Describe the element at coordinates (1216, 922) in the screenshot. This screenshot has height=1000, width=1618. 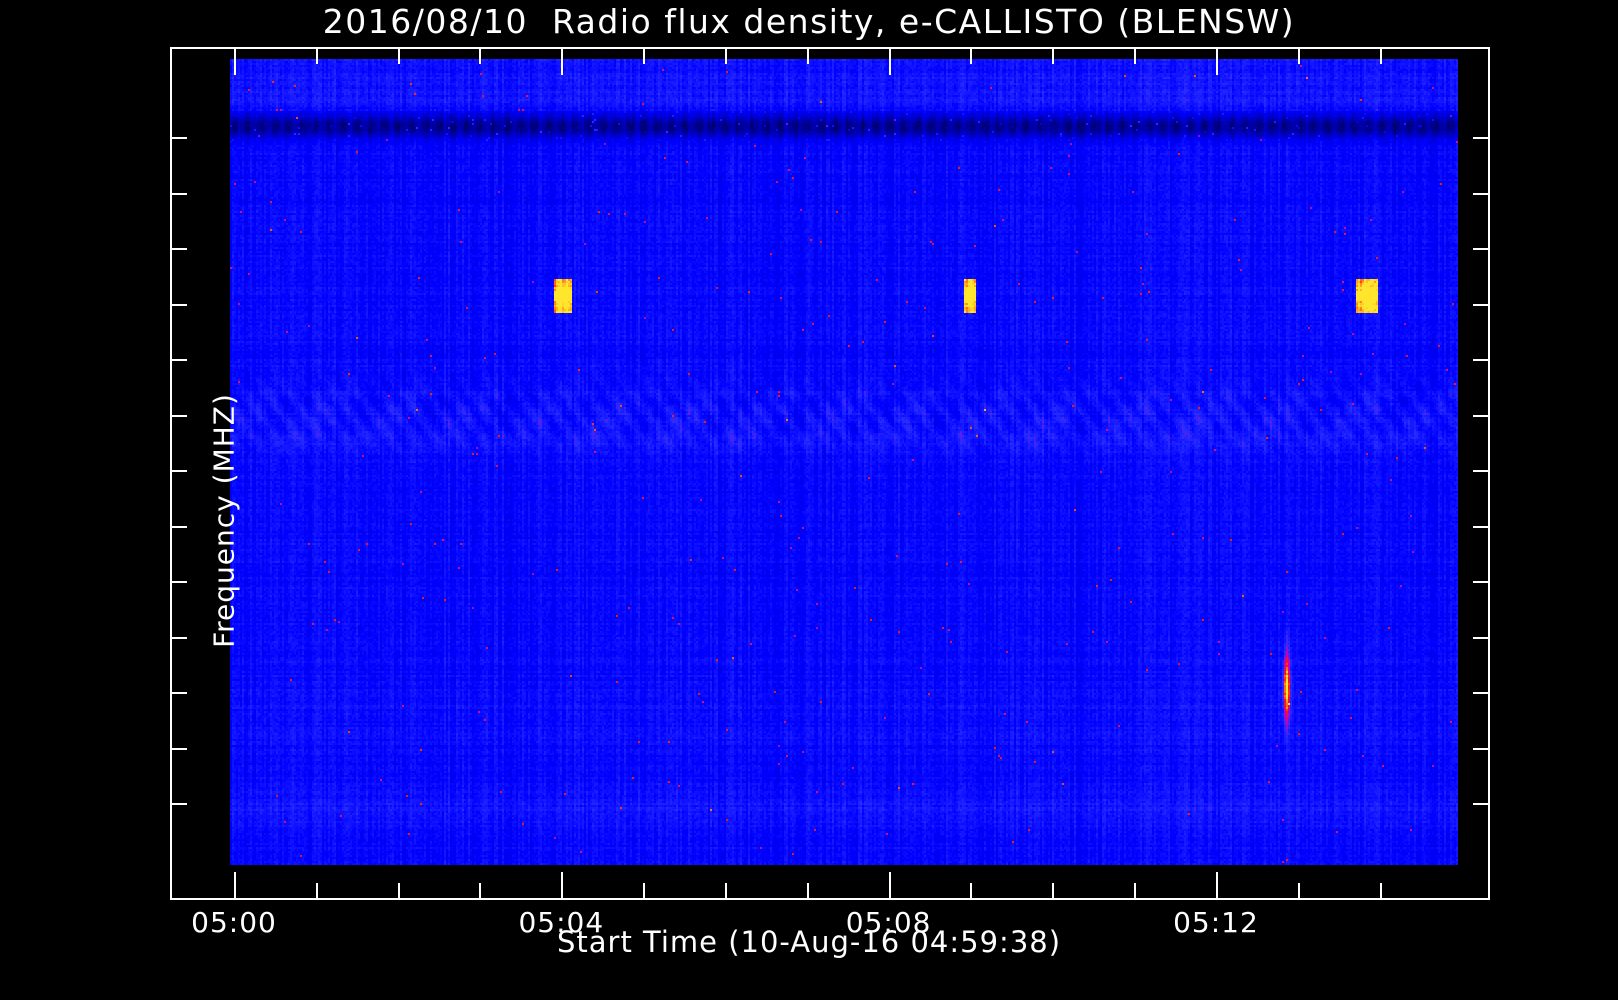
I see `x-tick-label: 05:12` at that location.